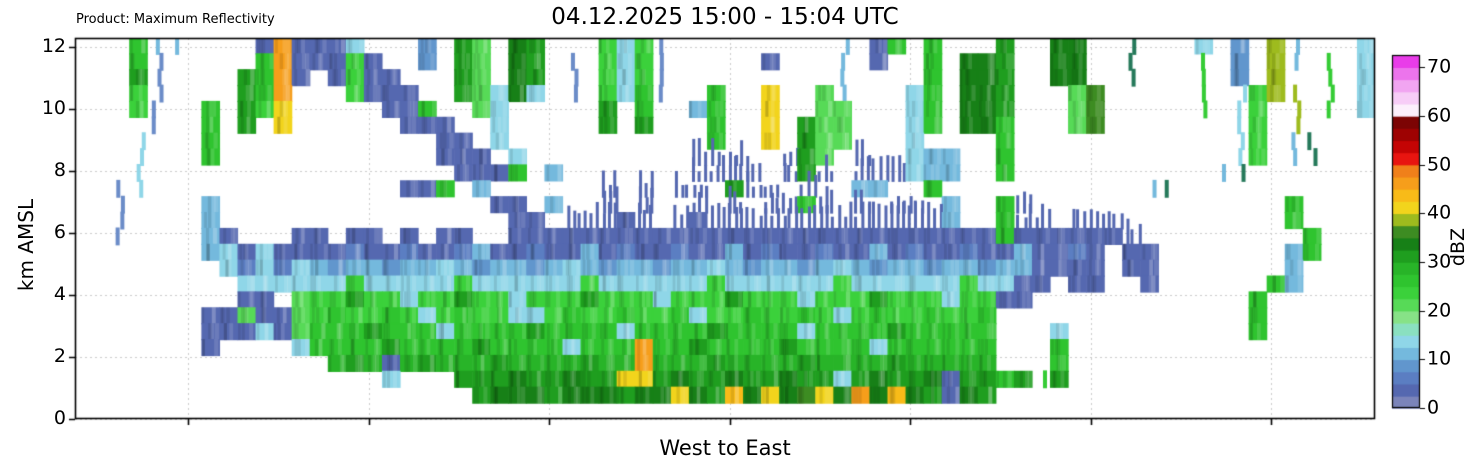  I want to click on colorbar-tick-label: 60, so click(1439, 115).